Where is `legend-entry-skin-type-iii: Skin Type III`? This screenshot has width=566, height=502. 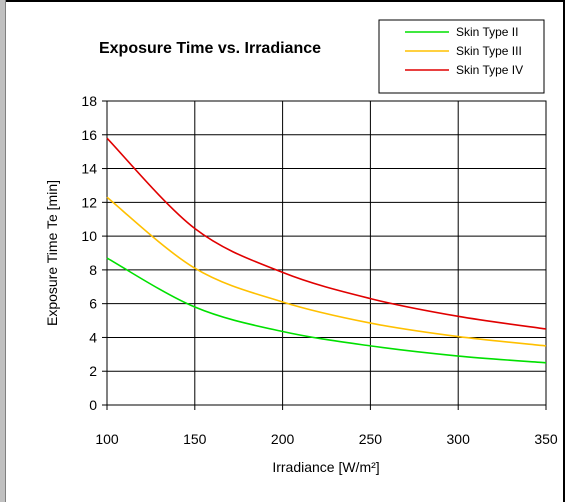
legend-entry-skin-type-iii: Skin Type III is located at coordinates (489, 51).